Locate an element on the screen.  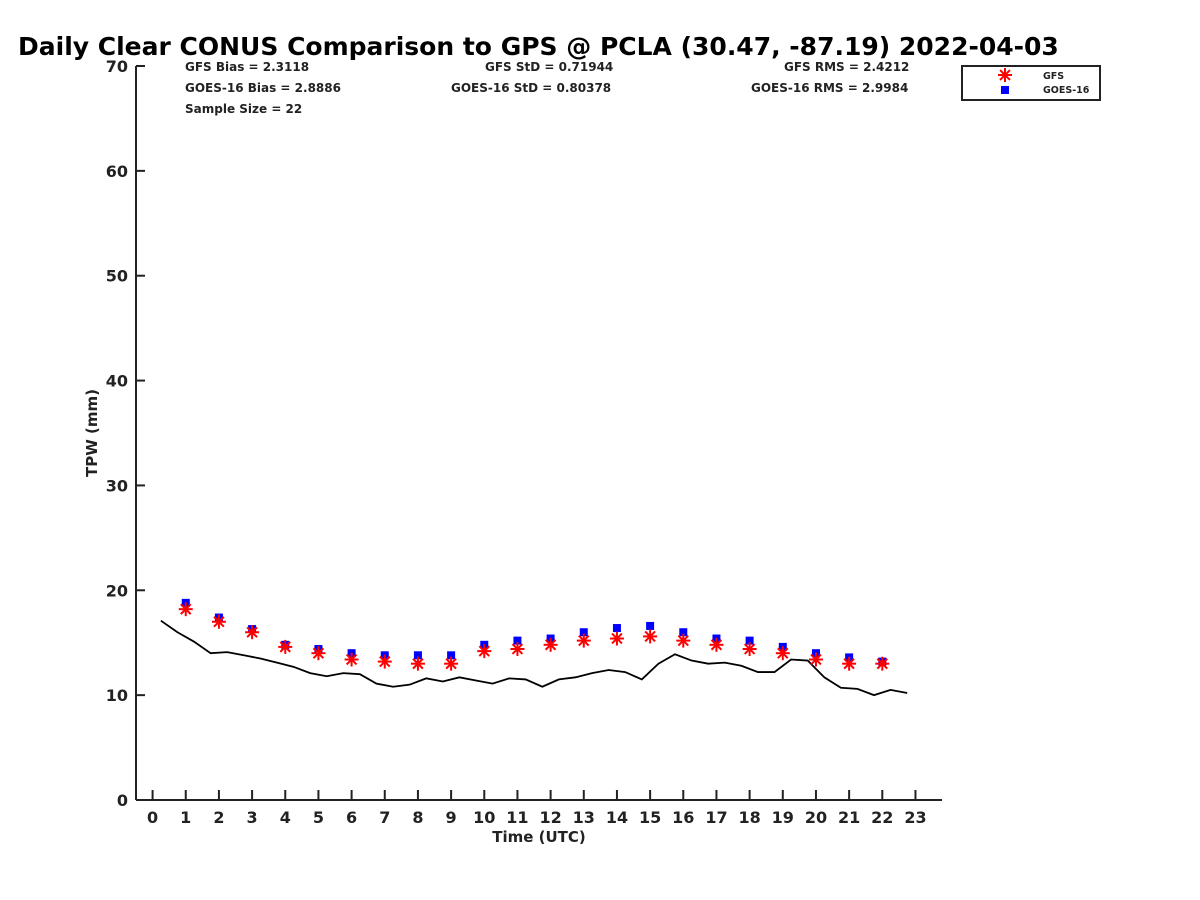
x-tick-label: 3 is located at coordinates (252, 817).